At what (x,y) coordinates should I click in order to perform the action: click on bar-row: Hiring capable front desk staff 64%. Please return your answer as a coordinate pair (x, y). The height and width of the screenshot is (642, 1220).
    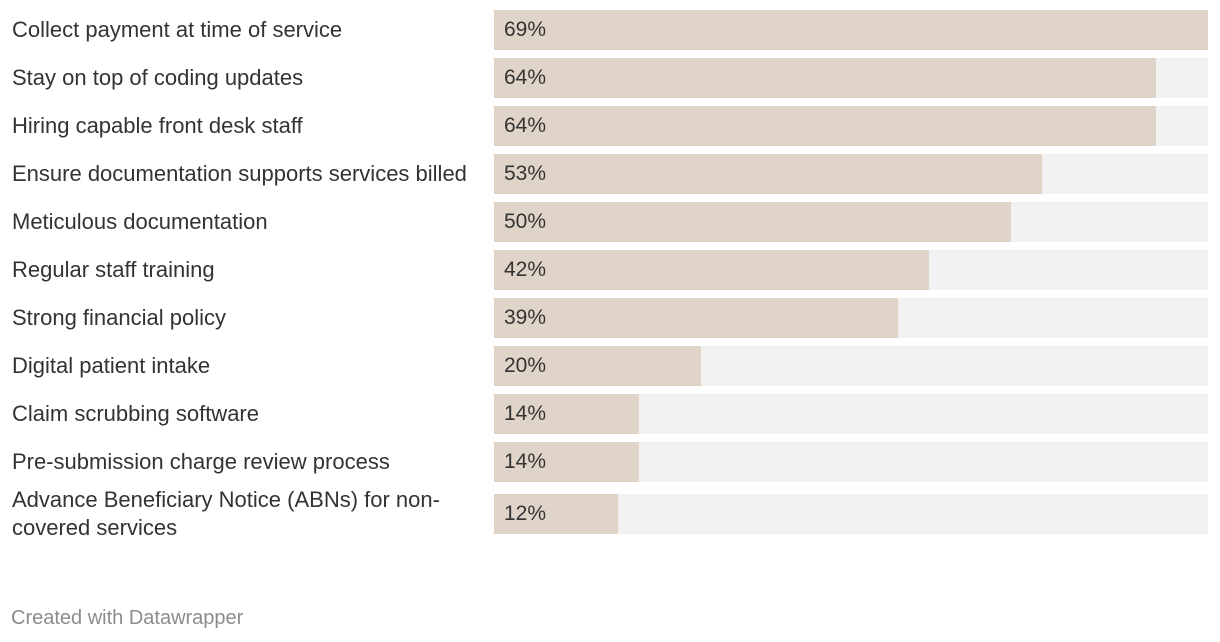
    Looking at the image, I should click on (610, 126).